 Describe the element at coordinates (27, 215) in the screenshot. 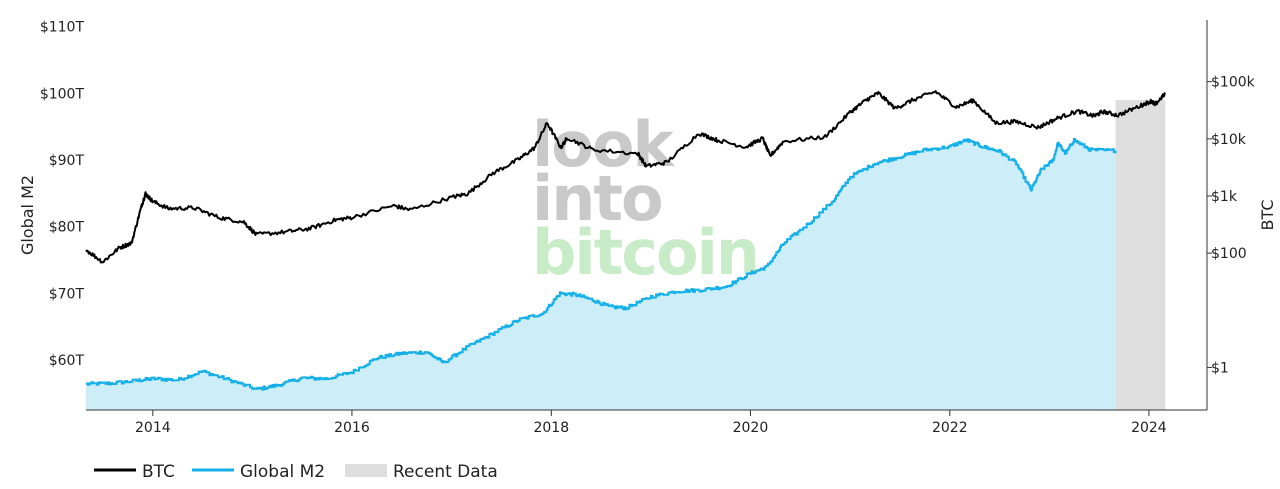

I see `y-left-axis-title: Global M2` at that location.